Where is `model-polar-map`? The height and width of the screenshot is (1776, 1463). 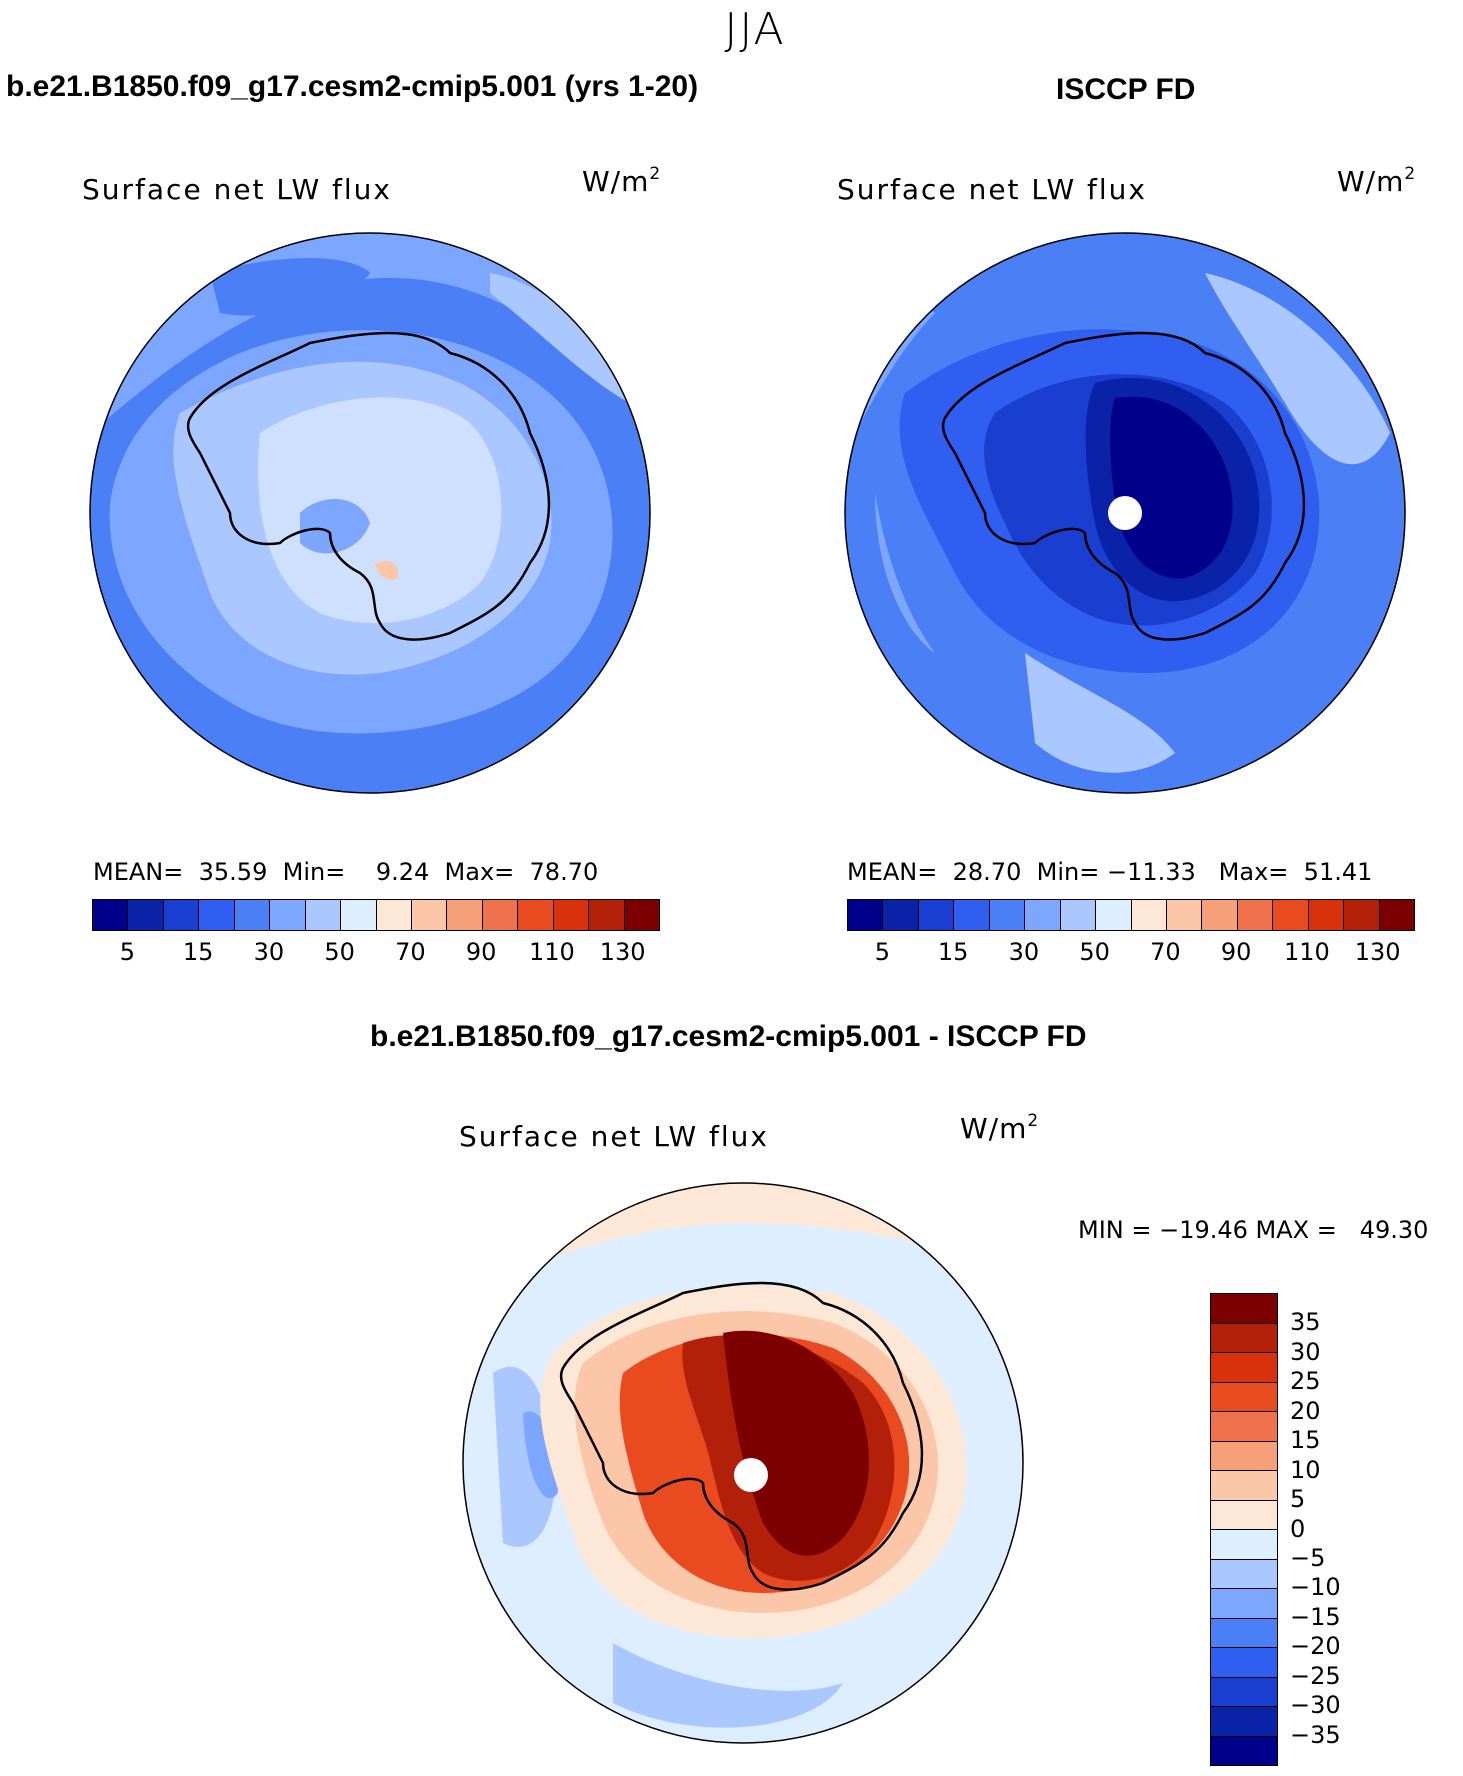 model-polar-map is located at coordinates (370, 513).